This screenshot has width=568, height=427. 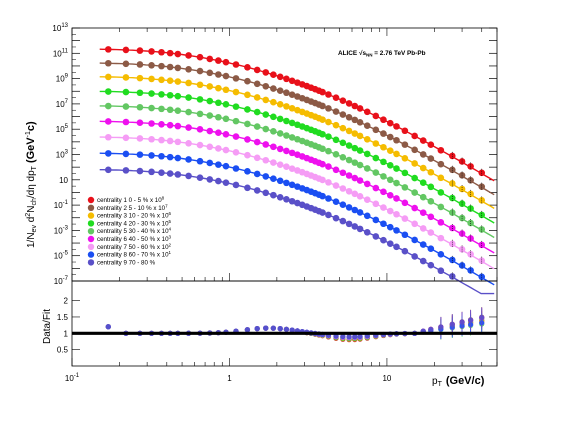 What do you see at coordinates (435, 381) in the screenshot?
I see `xlabel-part-main: p` at bounding box center [435, 381].